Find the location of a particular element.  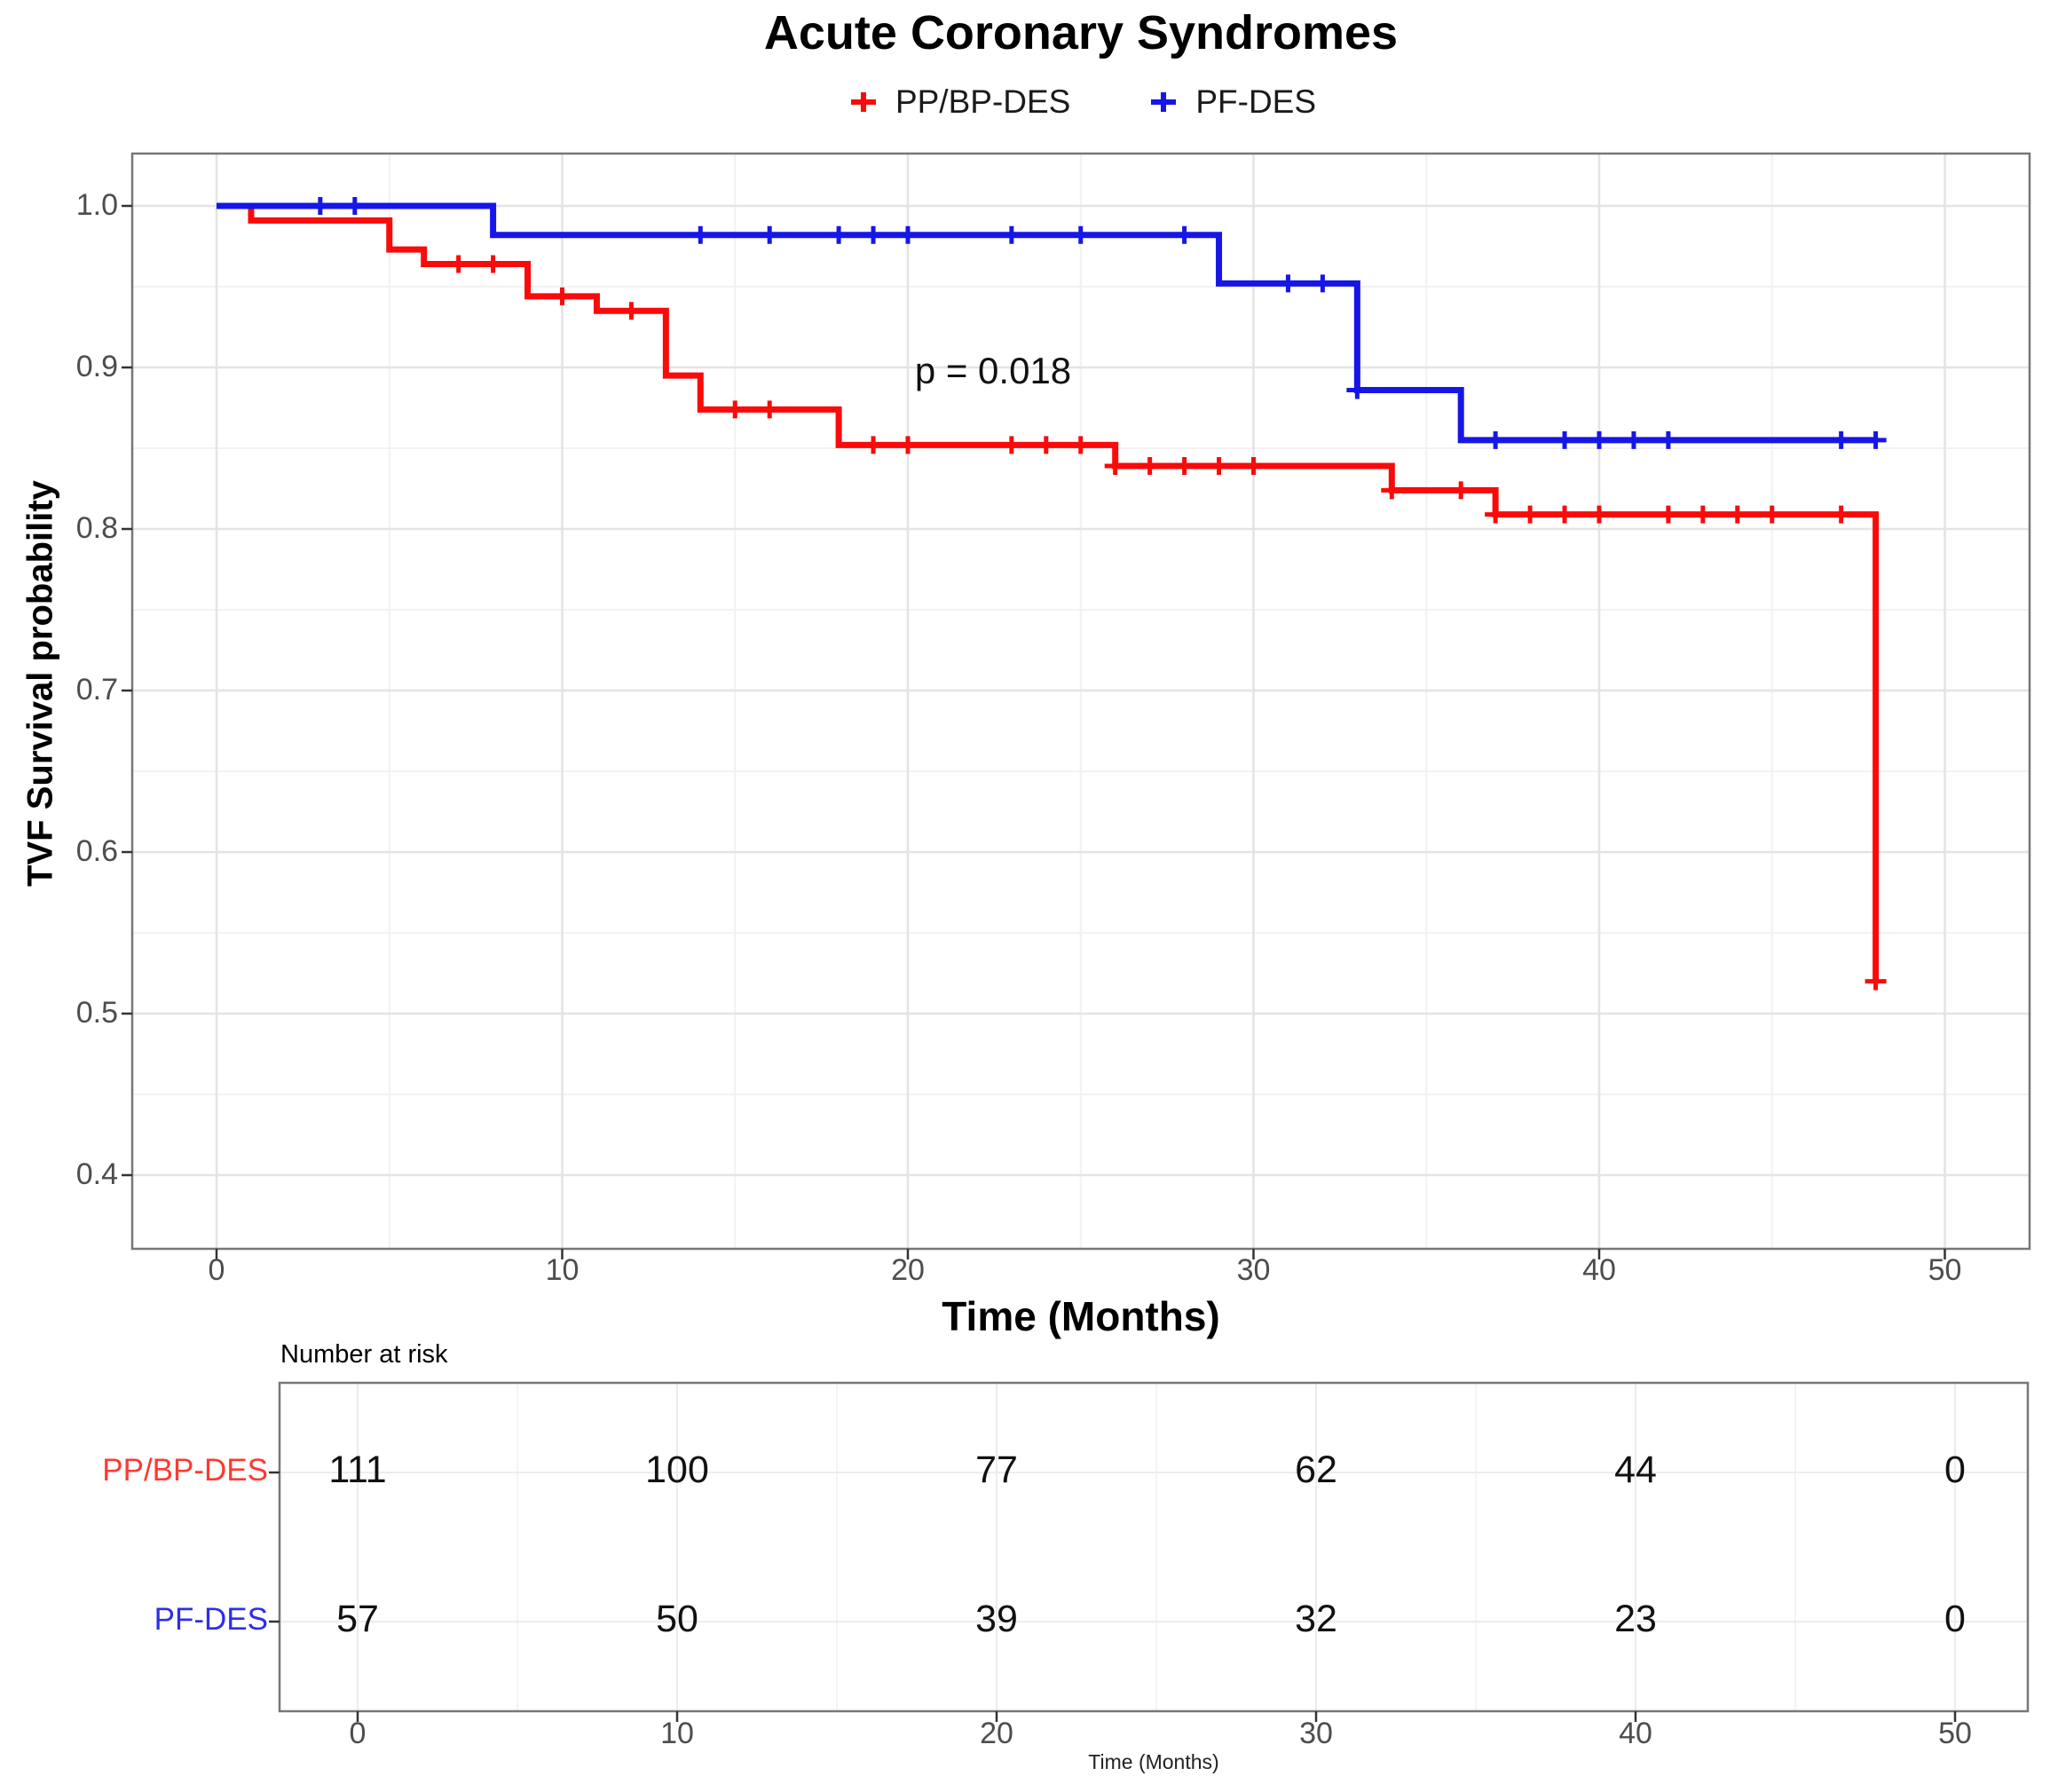

legend-item-pfdes: PF-DES is located at coordinates (1231, 102).